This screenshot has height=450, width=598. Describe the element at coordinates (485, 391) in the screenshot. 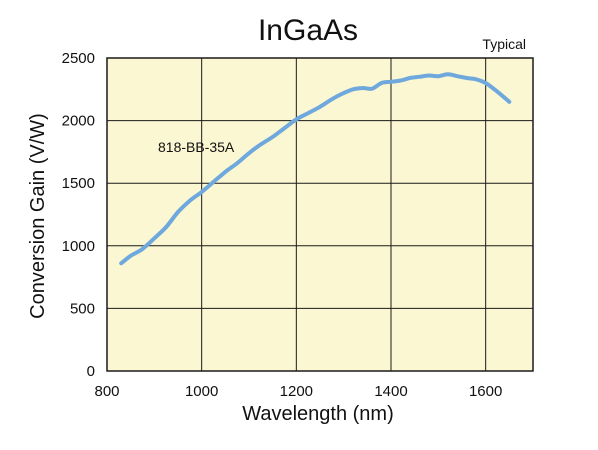

I see `x-tick-label: 1600` at that location.